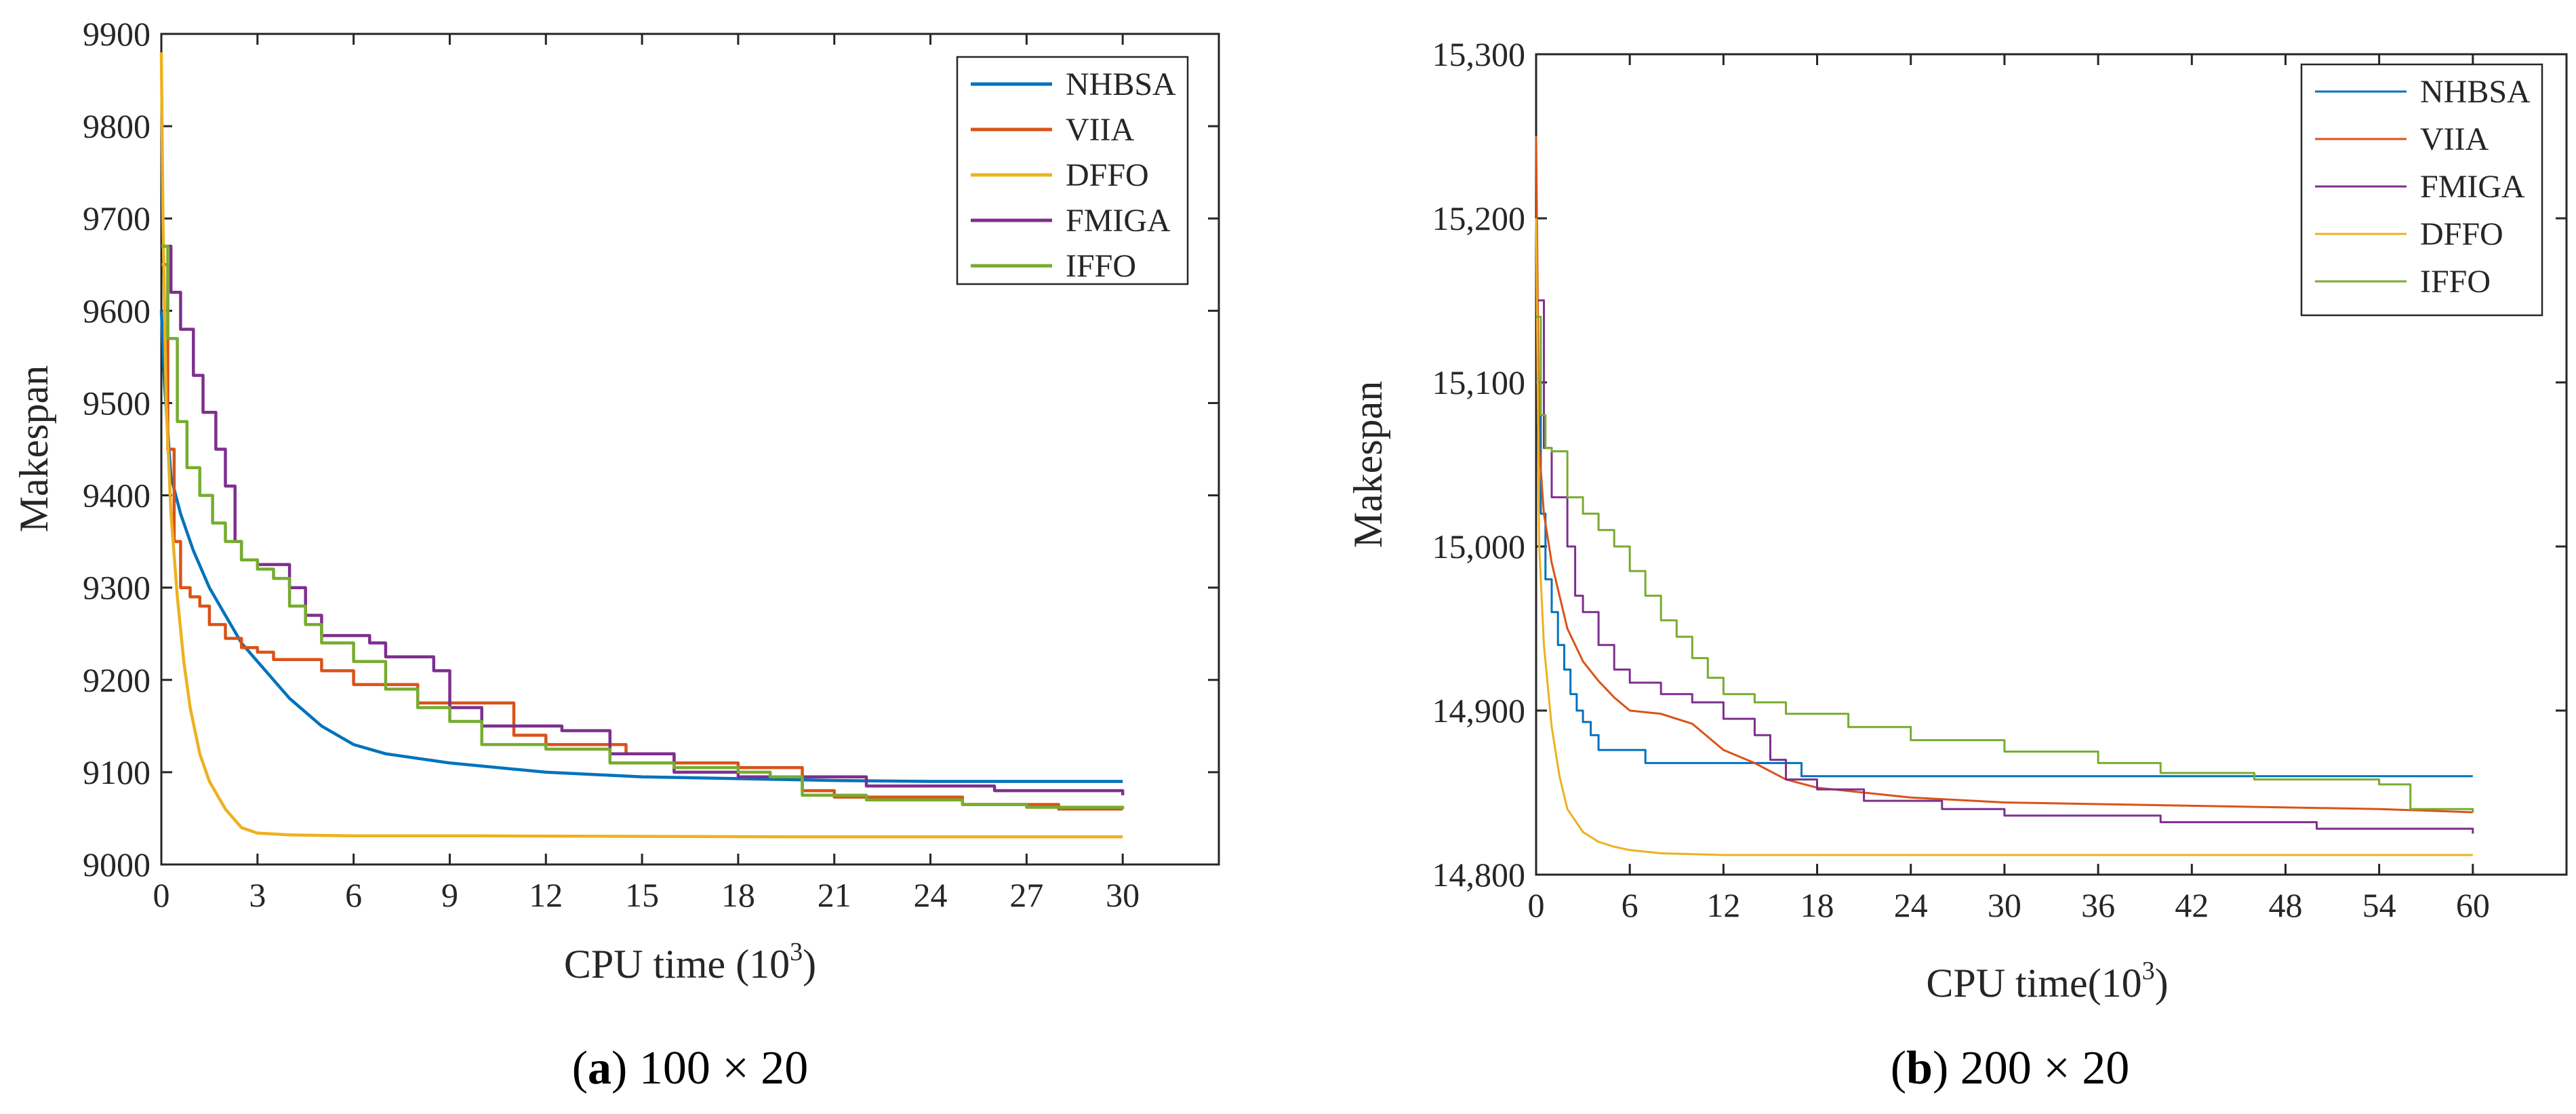  What do you see at coordinates (1479, 875) in the screenshot?
I see `y-tick-label: 14,800` at bounding box center [1479, 875].